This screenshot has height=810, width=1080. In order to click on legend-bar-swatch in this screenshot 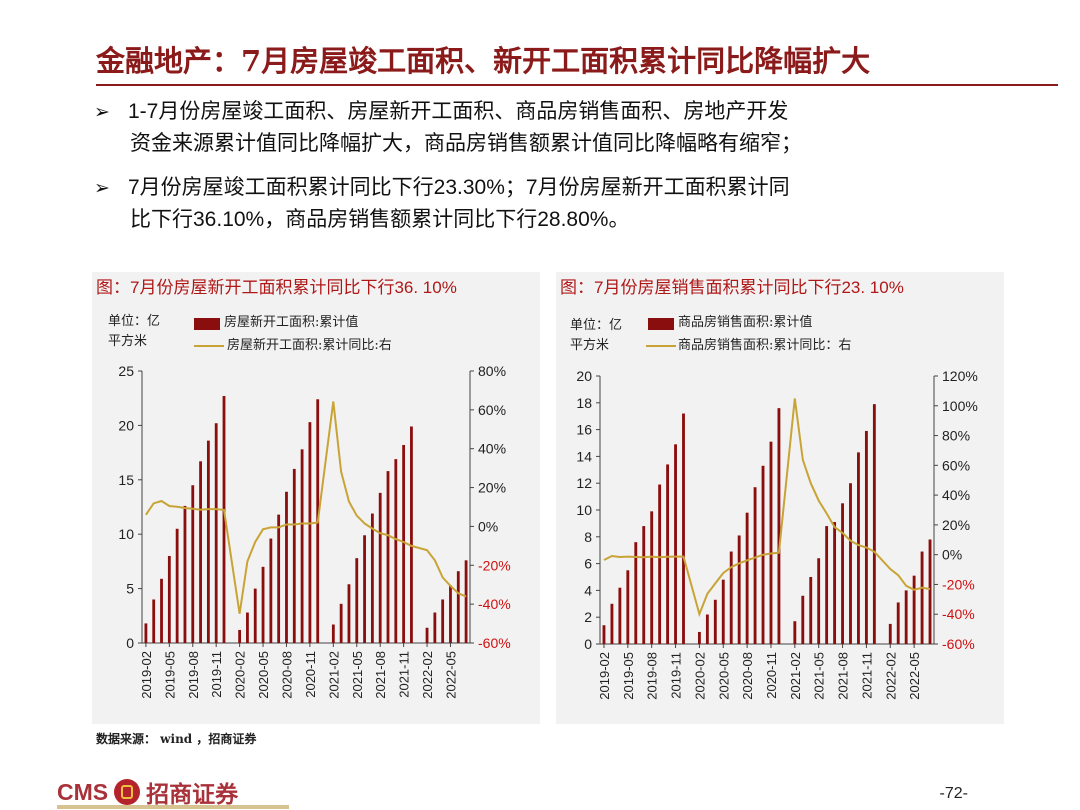, I will do `click(661, 324)`.